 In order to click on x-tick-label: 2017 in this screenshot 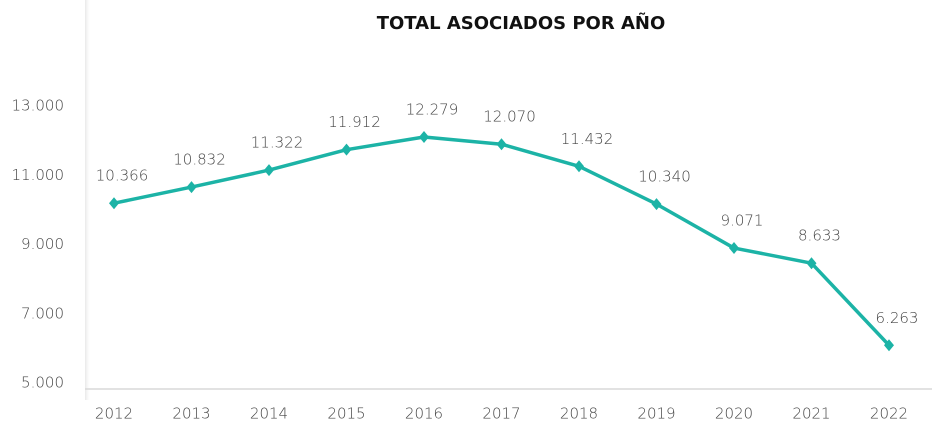, I will do `click(501, 414)`.